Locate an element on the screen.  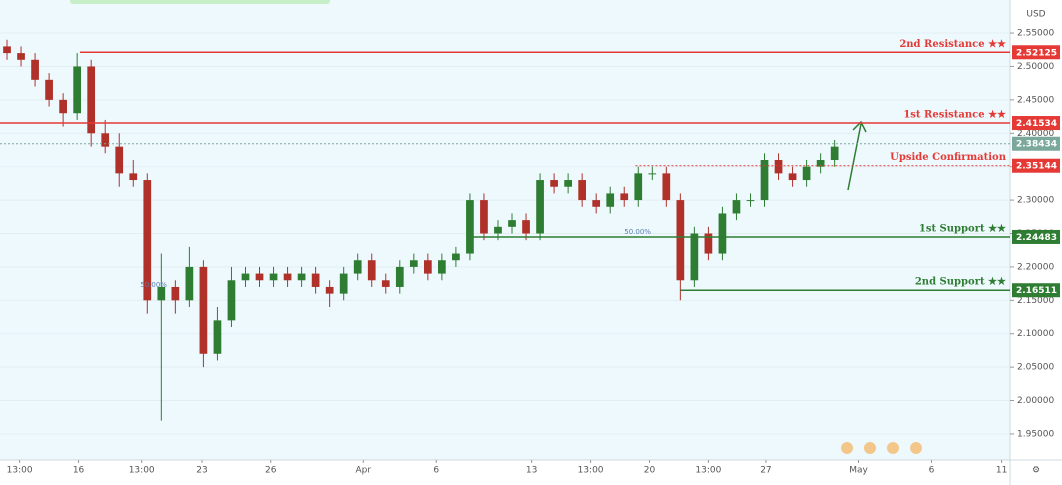
price-badge-label: 2.38434 is located at coordinates (1036, 145).